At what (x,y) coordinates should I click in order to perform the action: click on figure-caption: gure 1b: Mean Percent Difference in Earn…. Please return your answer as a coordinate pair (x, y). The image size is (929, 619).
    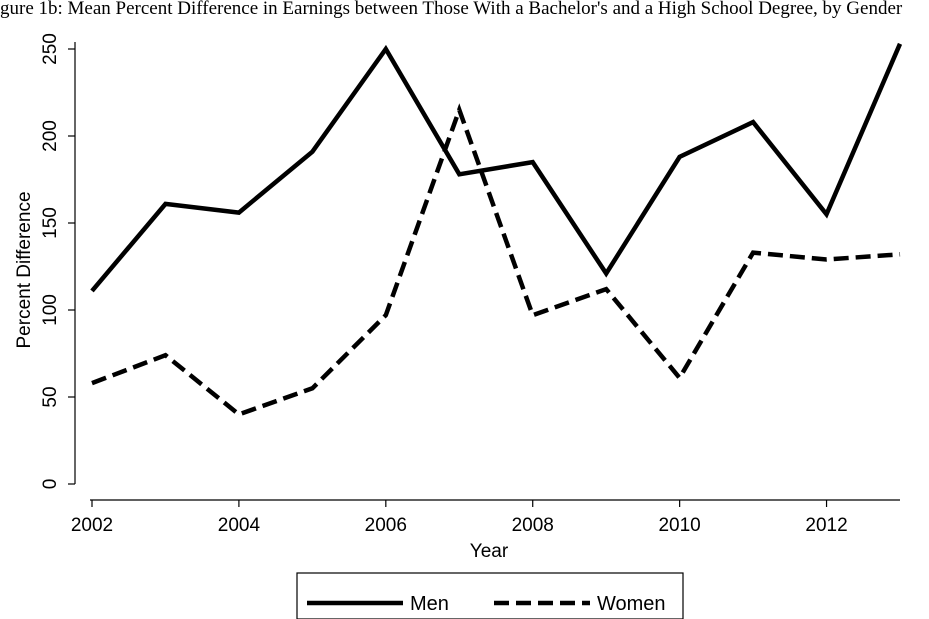
    Looking at the image, I should click on (451, 9).